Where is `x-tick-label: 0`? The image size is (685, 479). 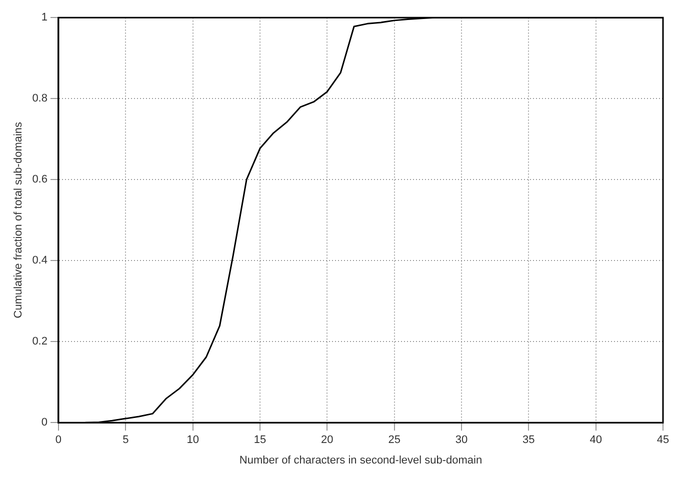
x-tick-label: 0 is located at coordinates (58, 440).